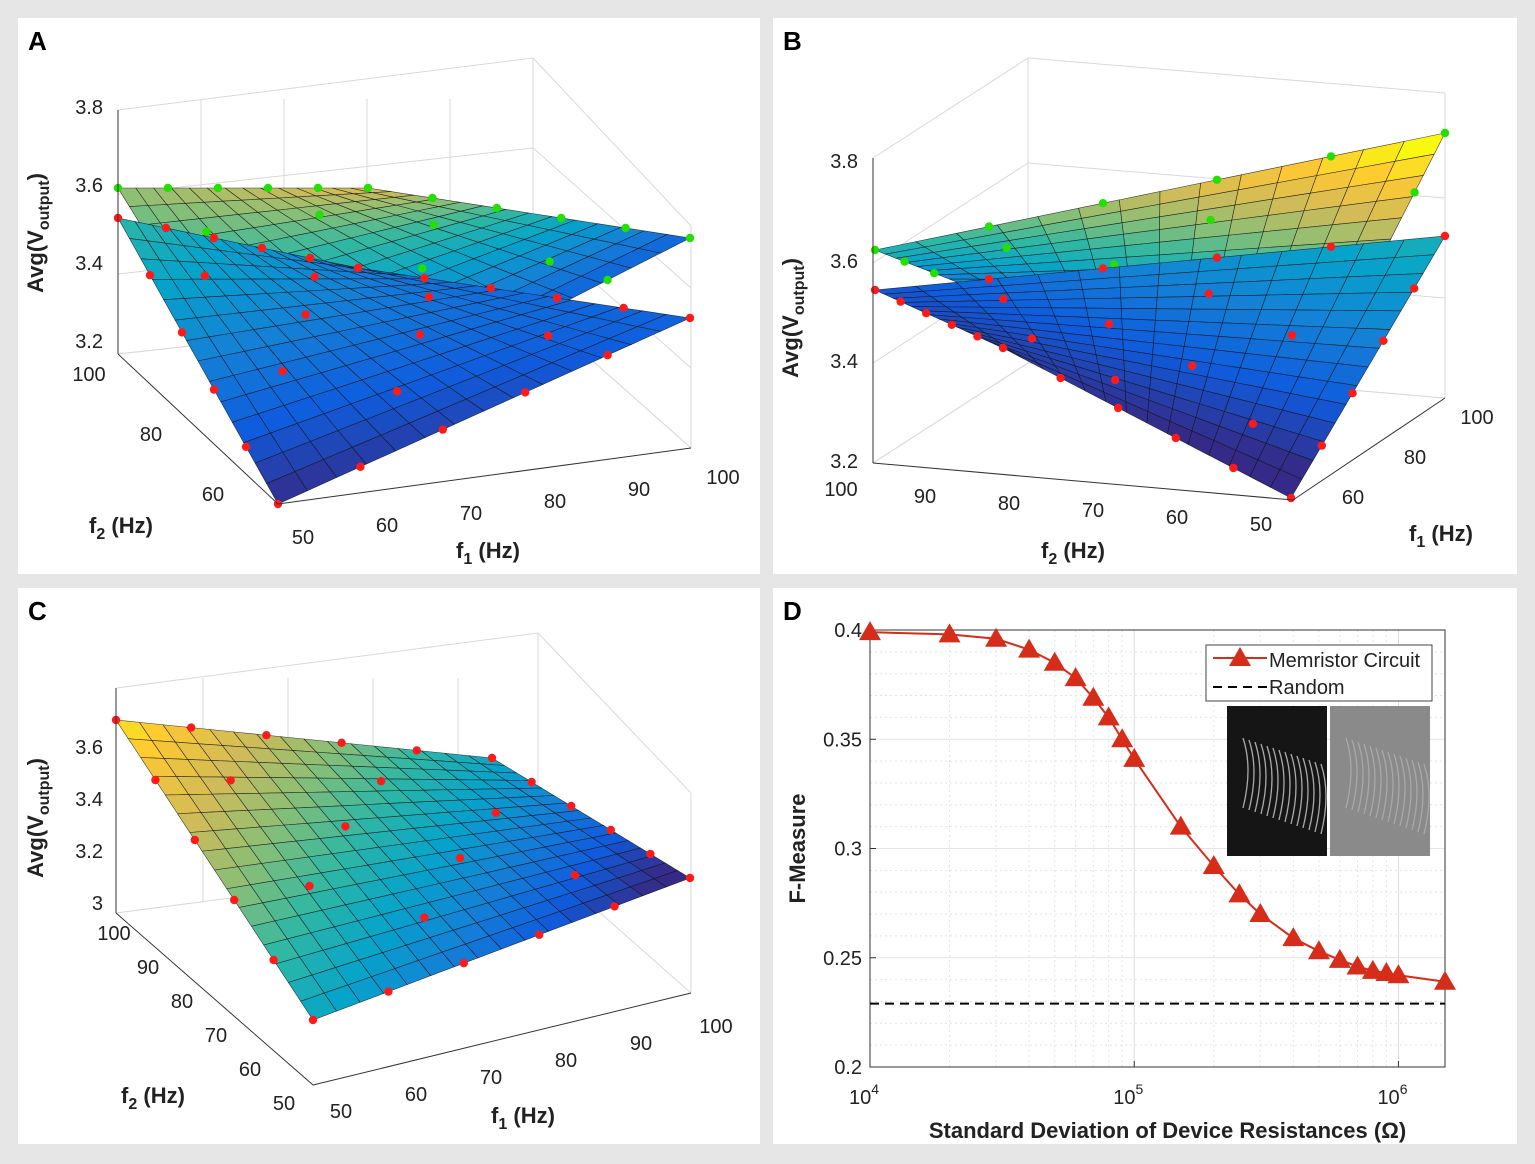 This screenshot has width=1535, height=1164. What do you see at coordinates (792, 41) in the screenshot?
I see `panel-label-b: B` at bounding box center [792, 41].